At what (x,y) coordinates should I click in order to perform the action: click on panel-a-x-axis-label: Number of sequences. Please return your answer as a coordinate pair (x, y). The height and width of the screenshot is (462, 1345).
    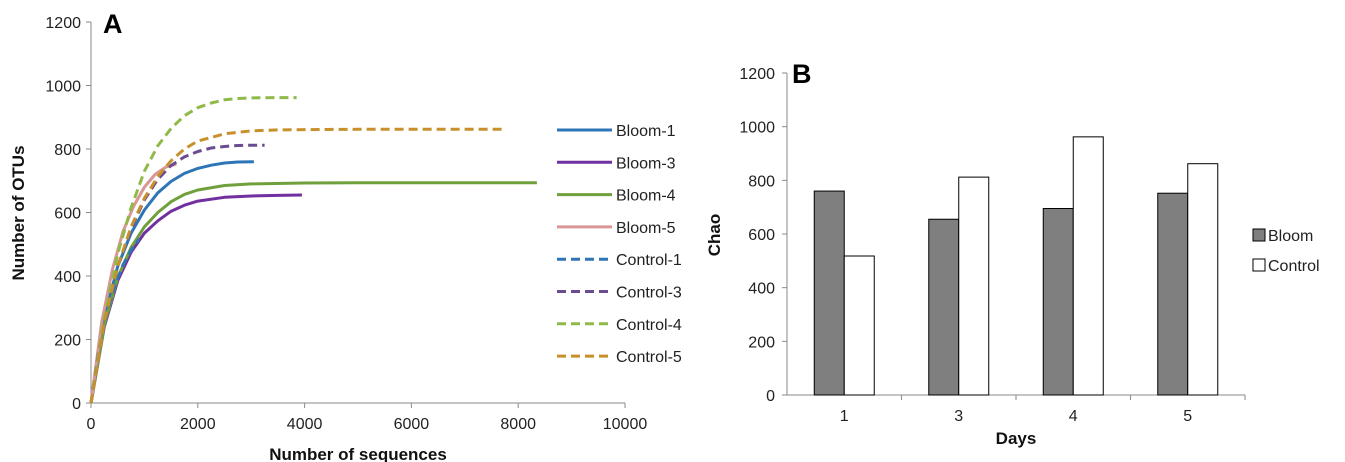
    Looking at the image, I should click on (358, 453).